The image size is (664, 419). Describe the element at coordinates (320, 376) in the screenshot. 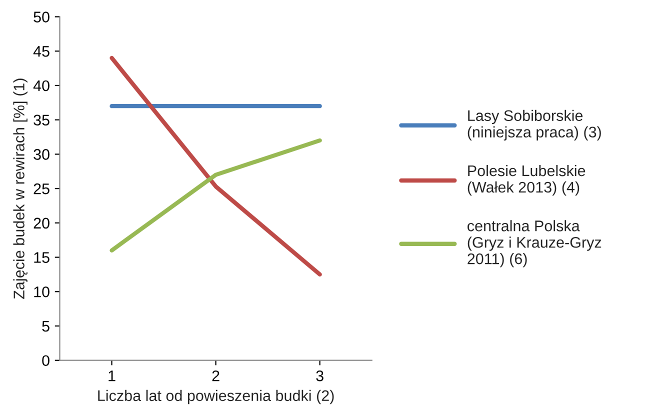

I see `x-tick-label: 3` at that location.